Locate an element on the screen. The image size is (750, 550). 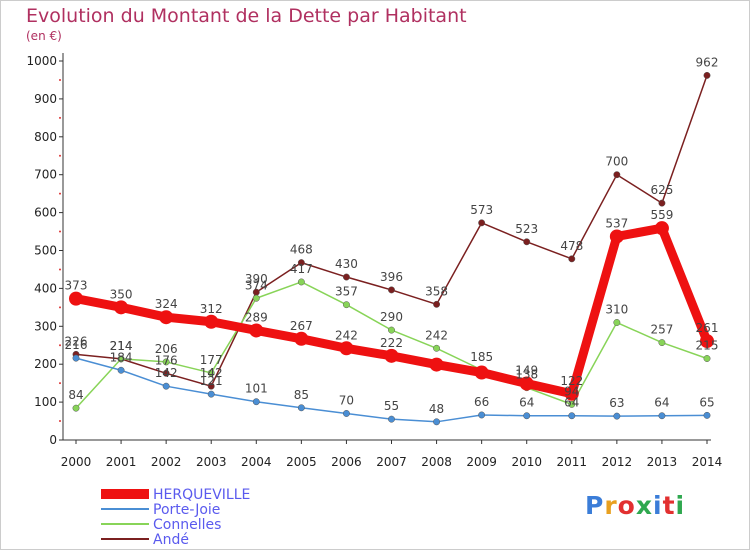
data-label-herqueville: 373 is located at coordinates (76, 286).